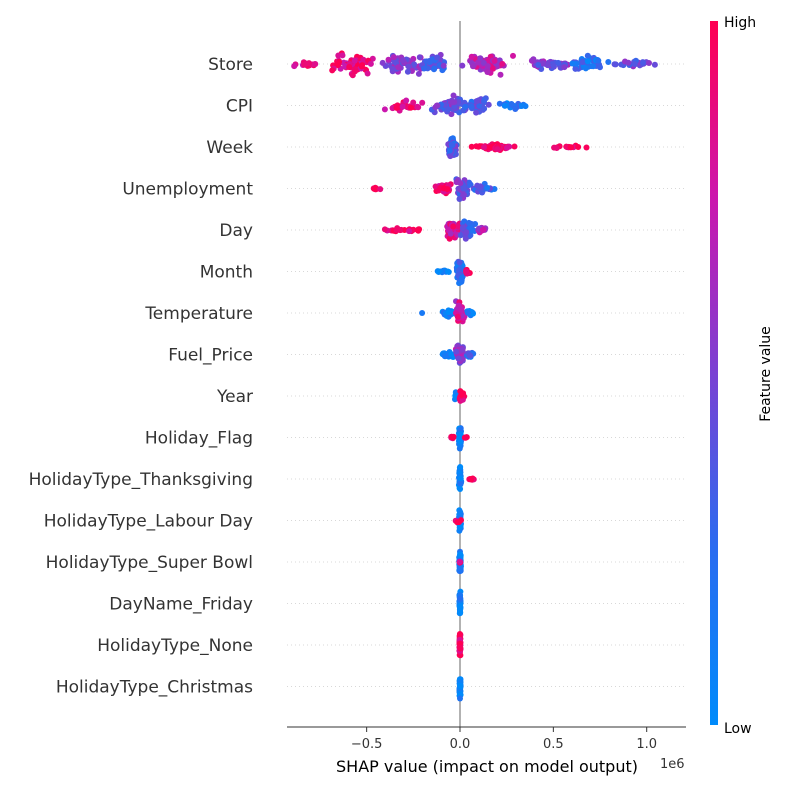 This screenshot has width=800, height=790. Describe the element at coordinates (187, 190) in the screenshot. I see `feature-label: Unemployment` at that location.